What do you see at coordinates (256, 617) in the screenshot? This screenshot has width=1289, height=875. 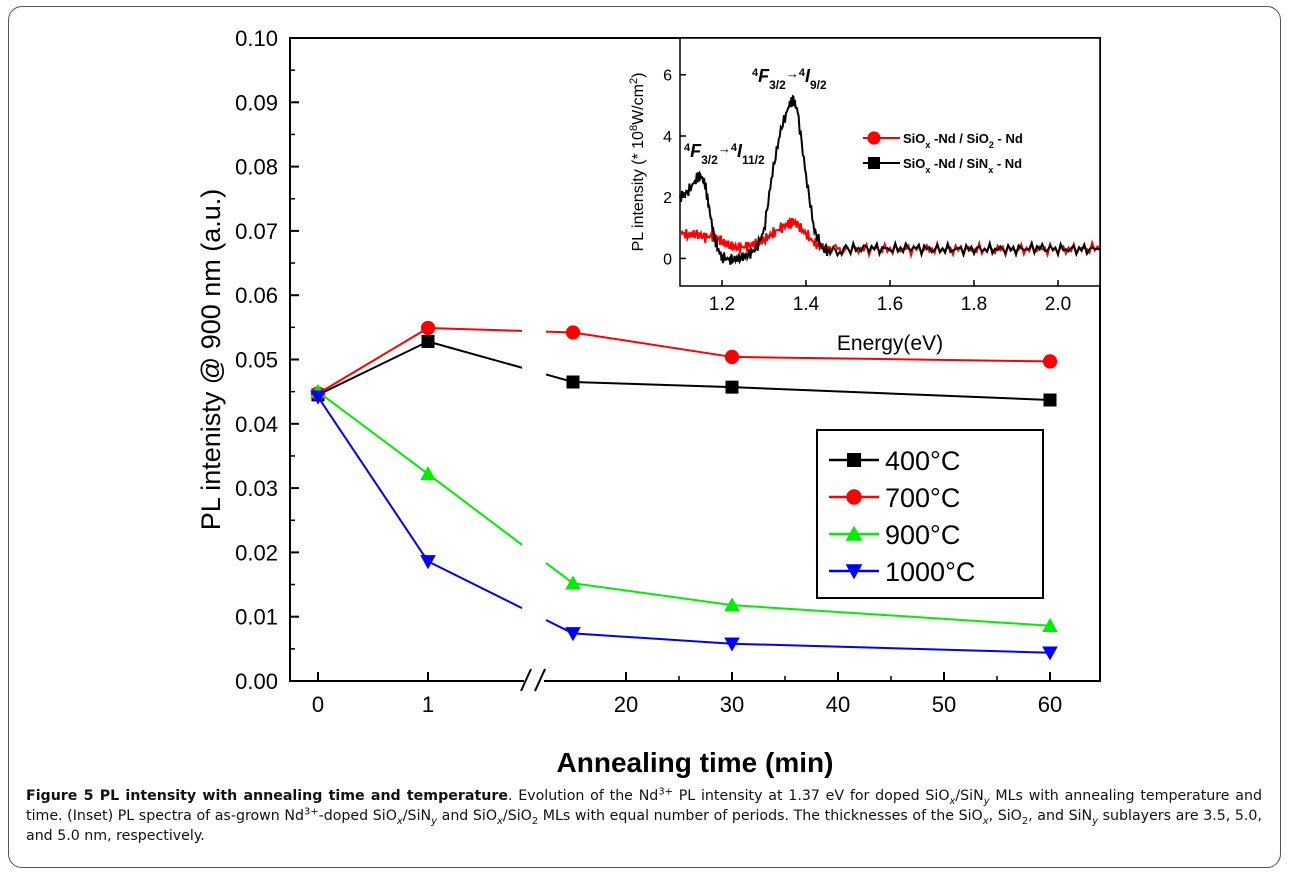 I see `y-tick-label: 0.01` at bounding box center [256, 617].